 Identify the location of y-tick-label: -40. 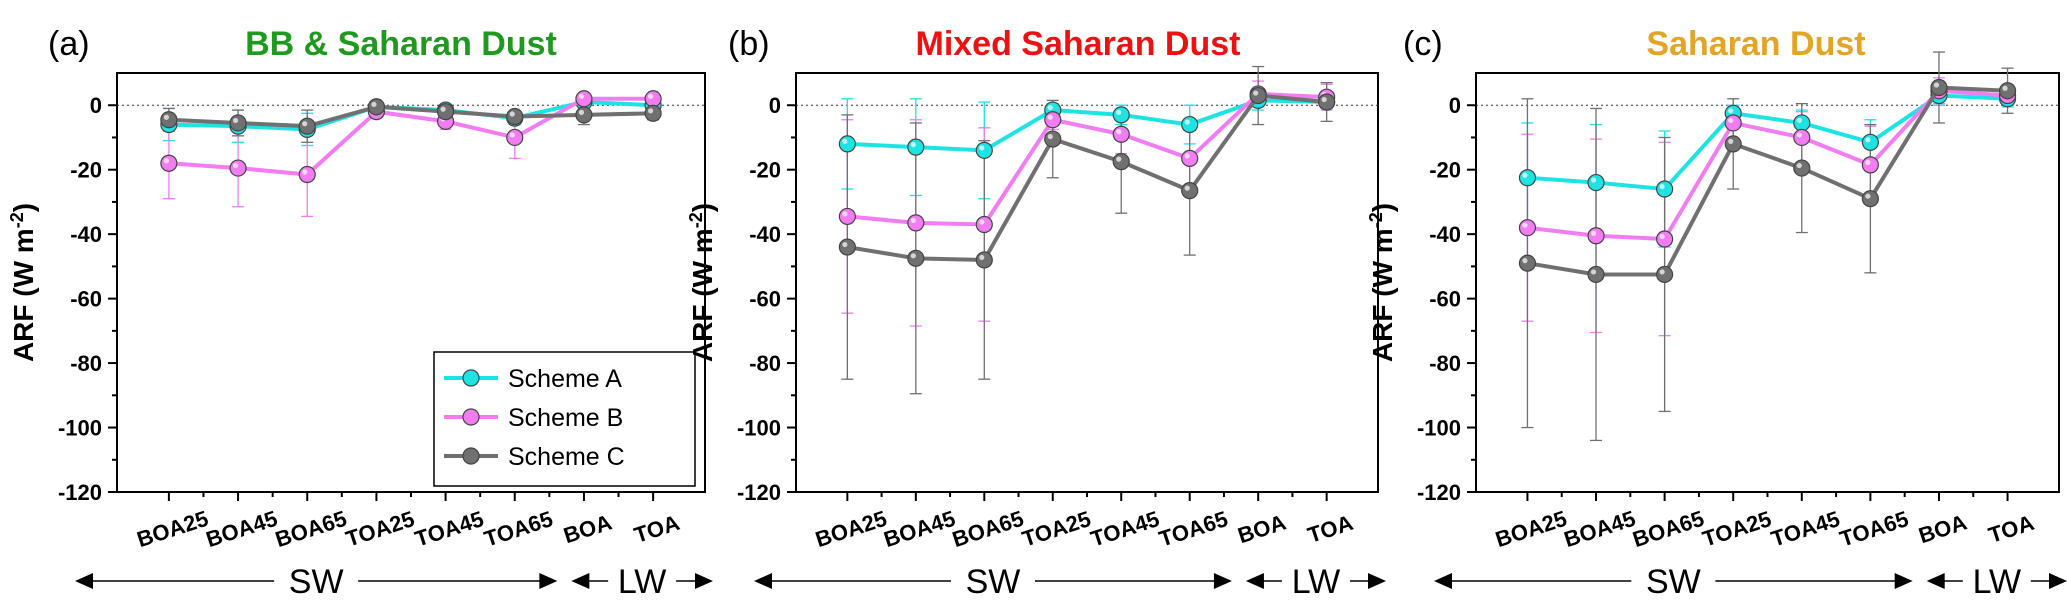
(765, 234).